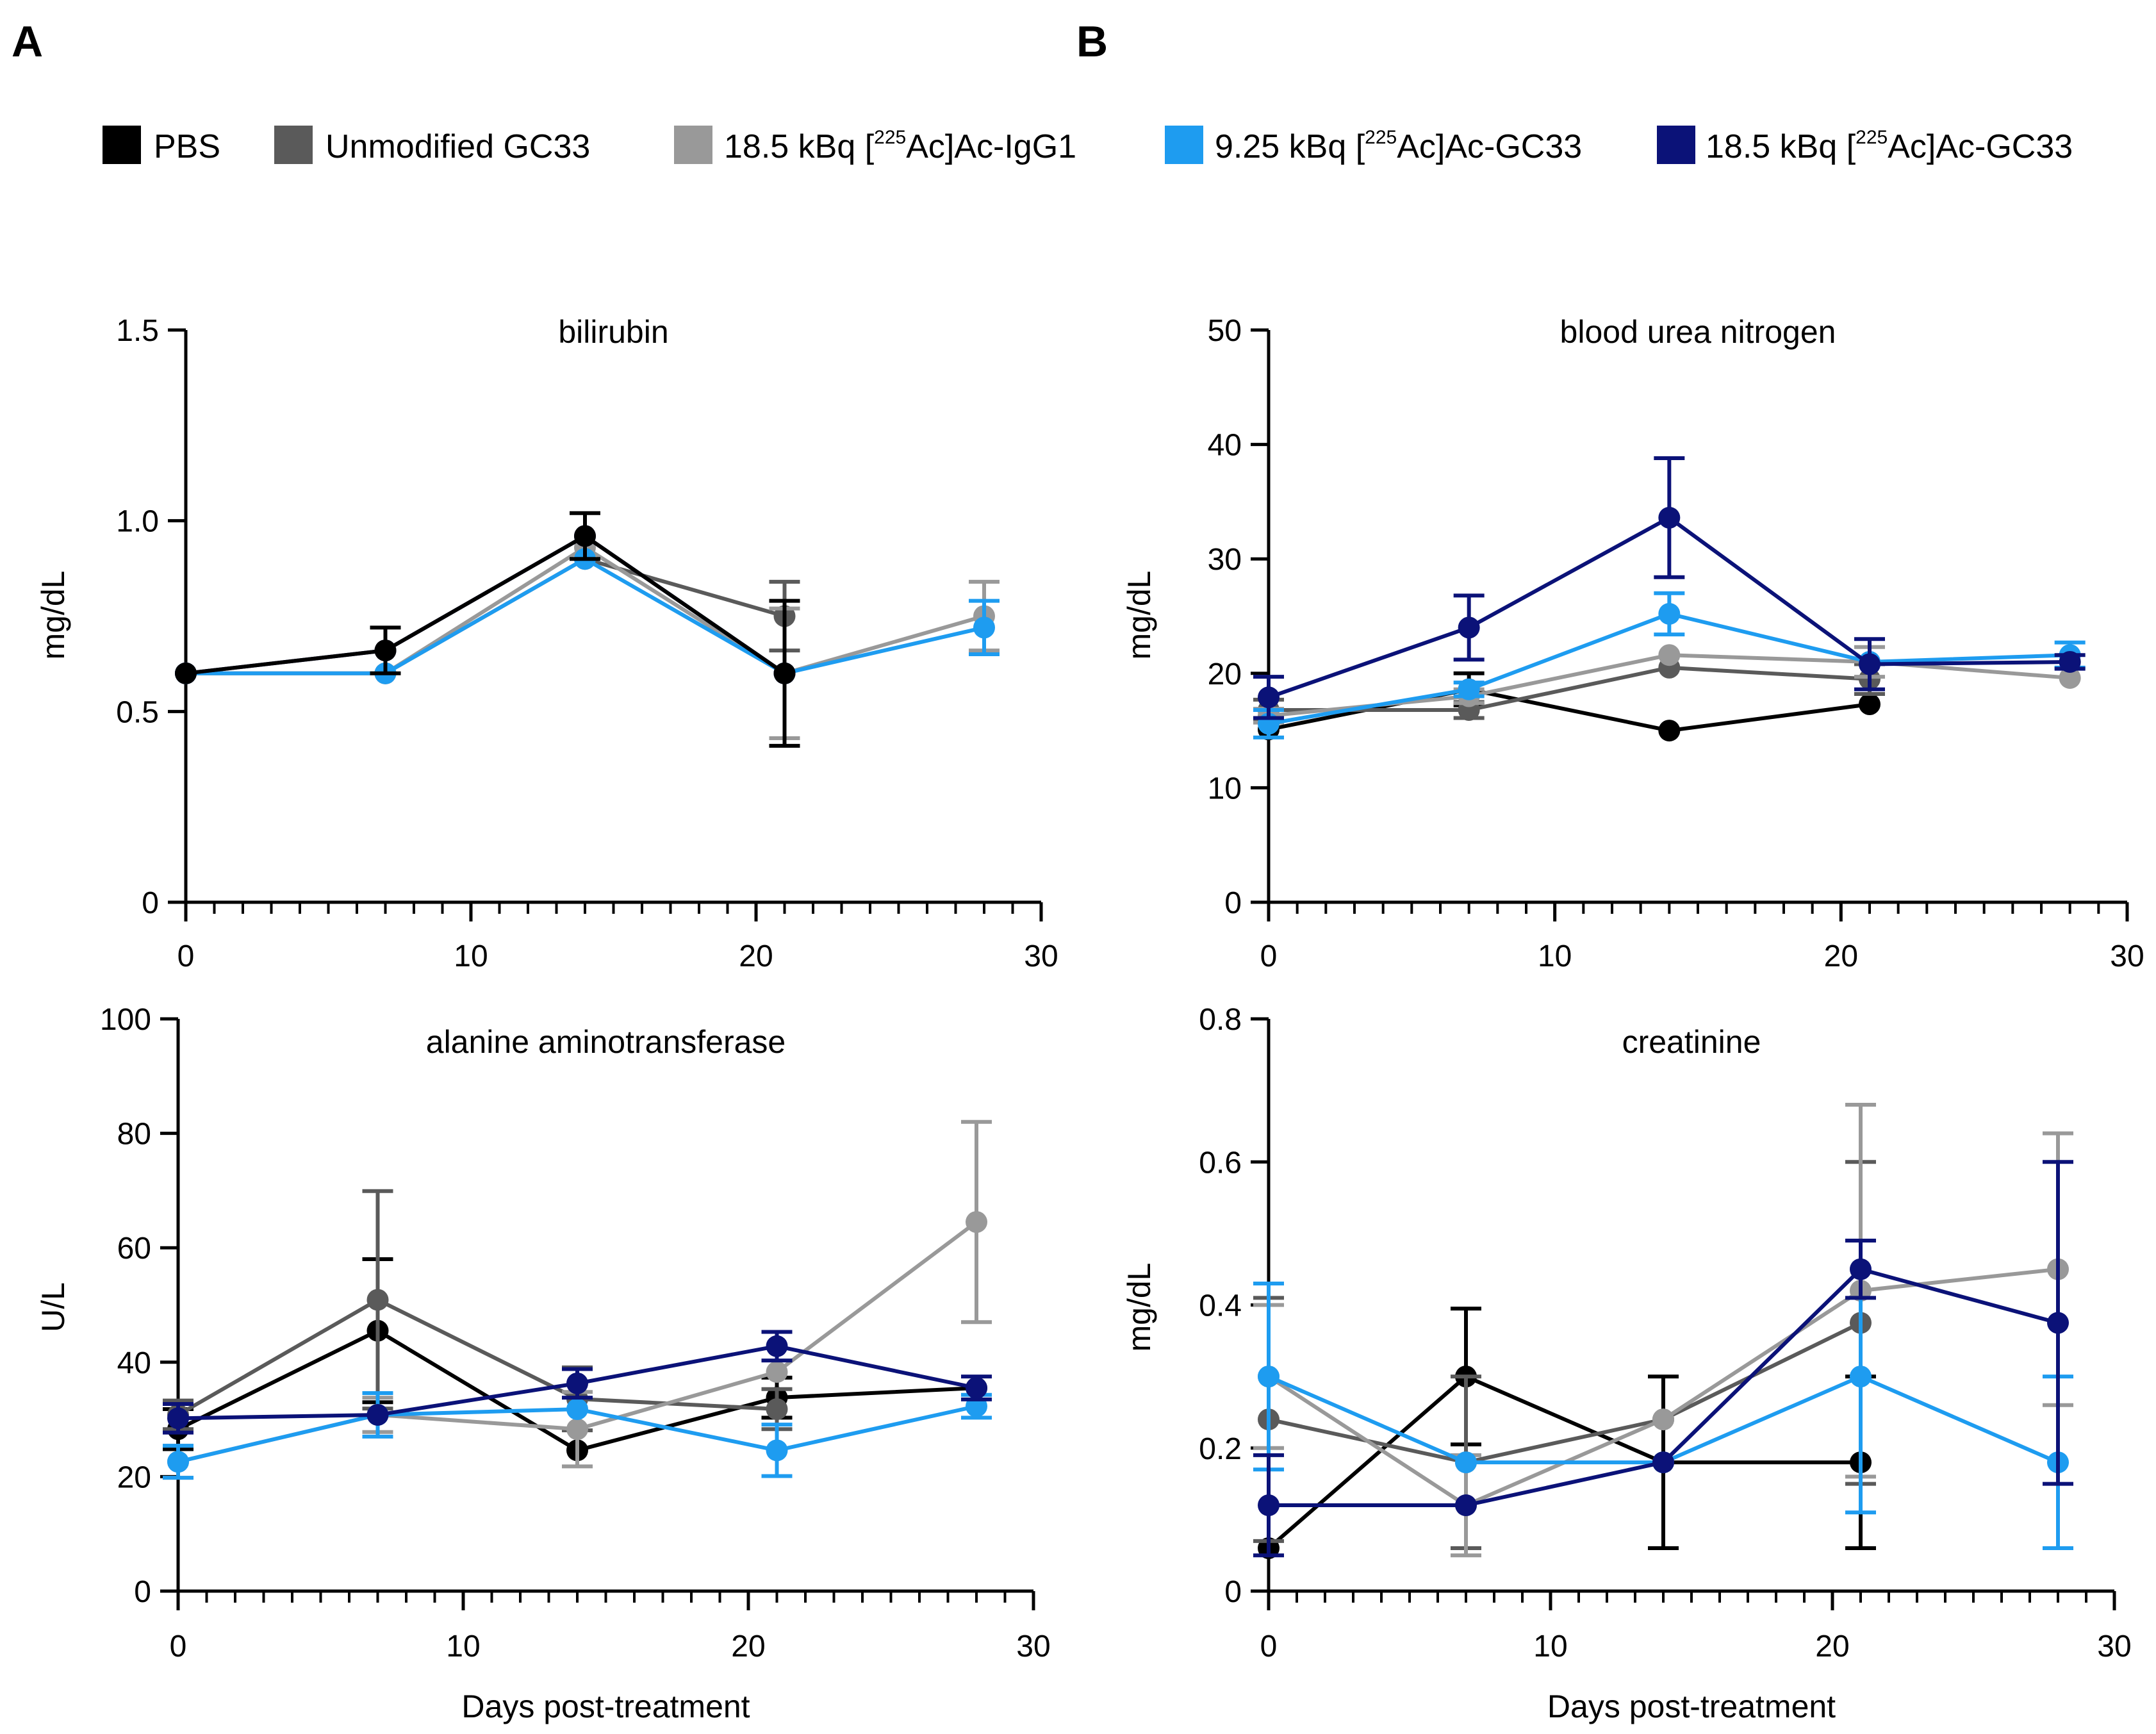 This screenshot has height=1734, width=2156. Describe the element at coordinates (122, 145) in the screenshot. I see `legend-swatch-pbs` at that location.